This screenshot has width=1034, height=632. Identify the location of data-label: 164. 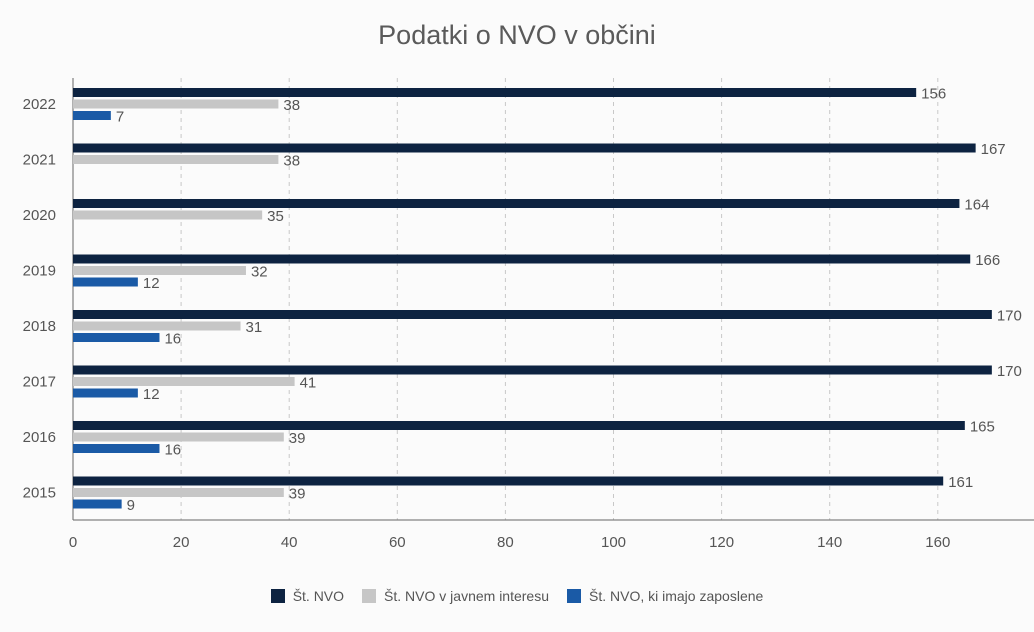
(976, 205).